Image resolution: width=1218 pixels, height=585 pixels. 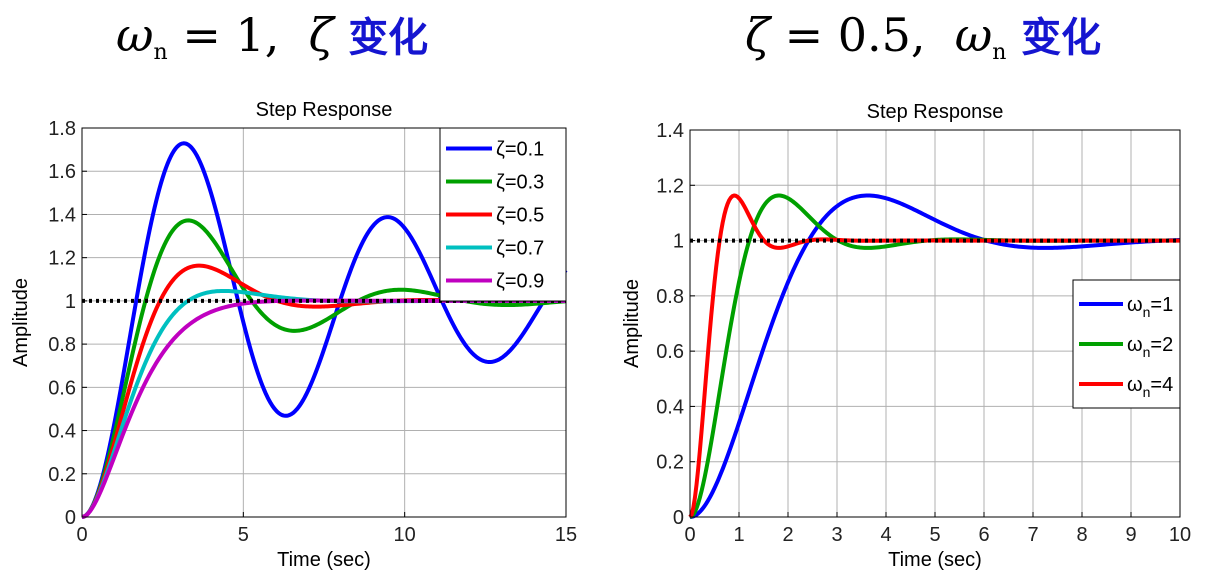 What do you see at coordinates (566, 535) in the screenshot?
I see `x-tick-label: 15` at bounding box center [566, 535].